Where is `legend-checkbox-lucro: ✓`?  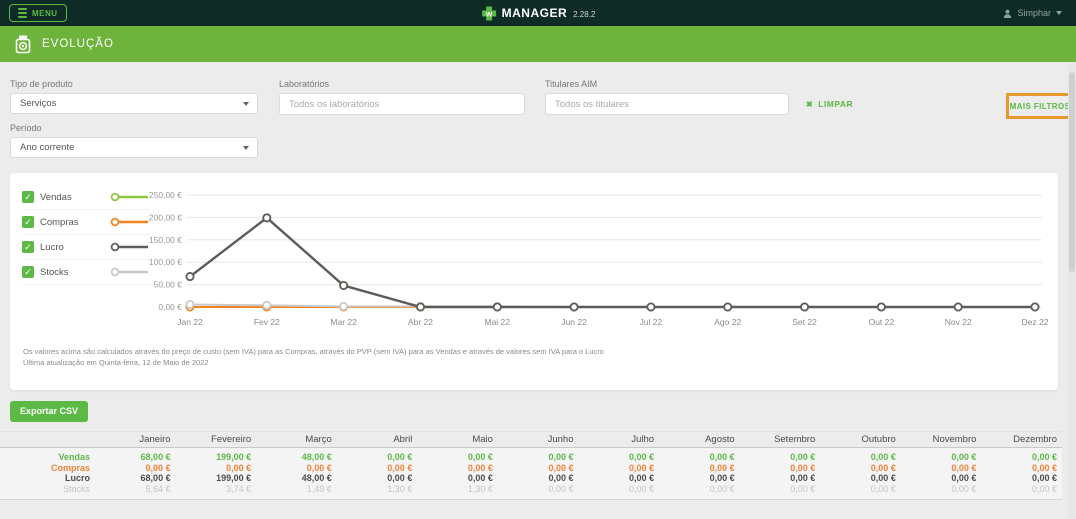
legend-checkbox-lucro: ✓ is located at coordinates (28, 247).